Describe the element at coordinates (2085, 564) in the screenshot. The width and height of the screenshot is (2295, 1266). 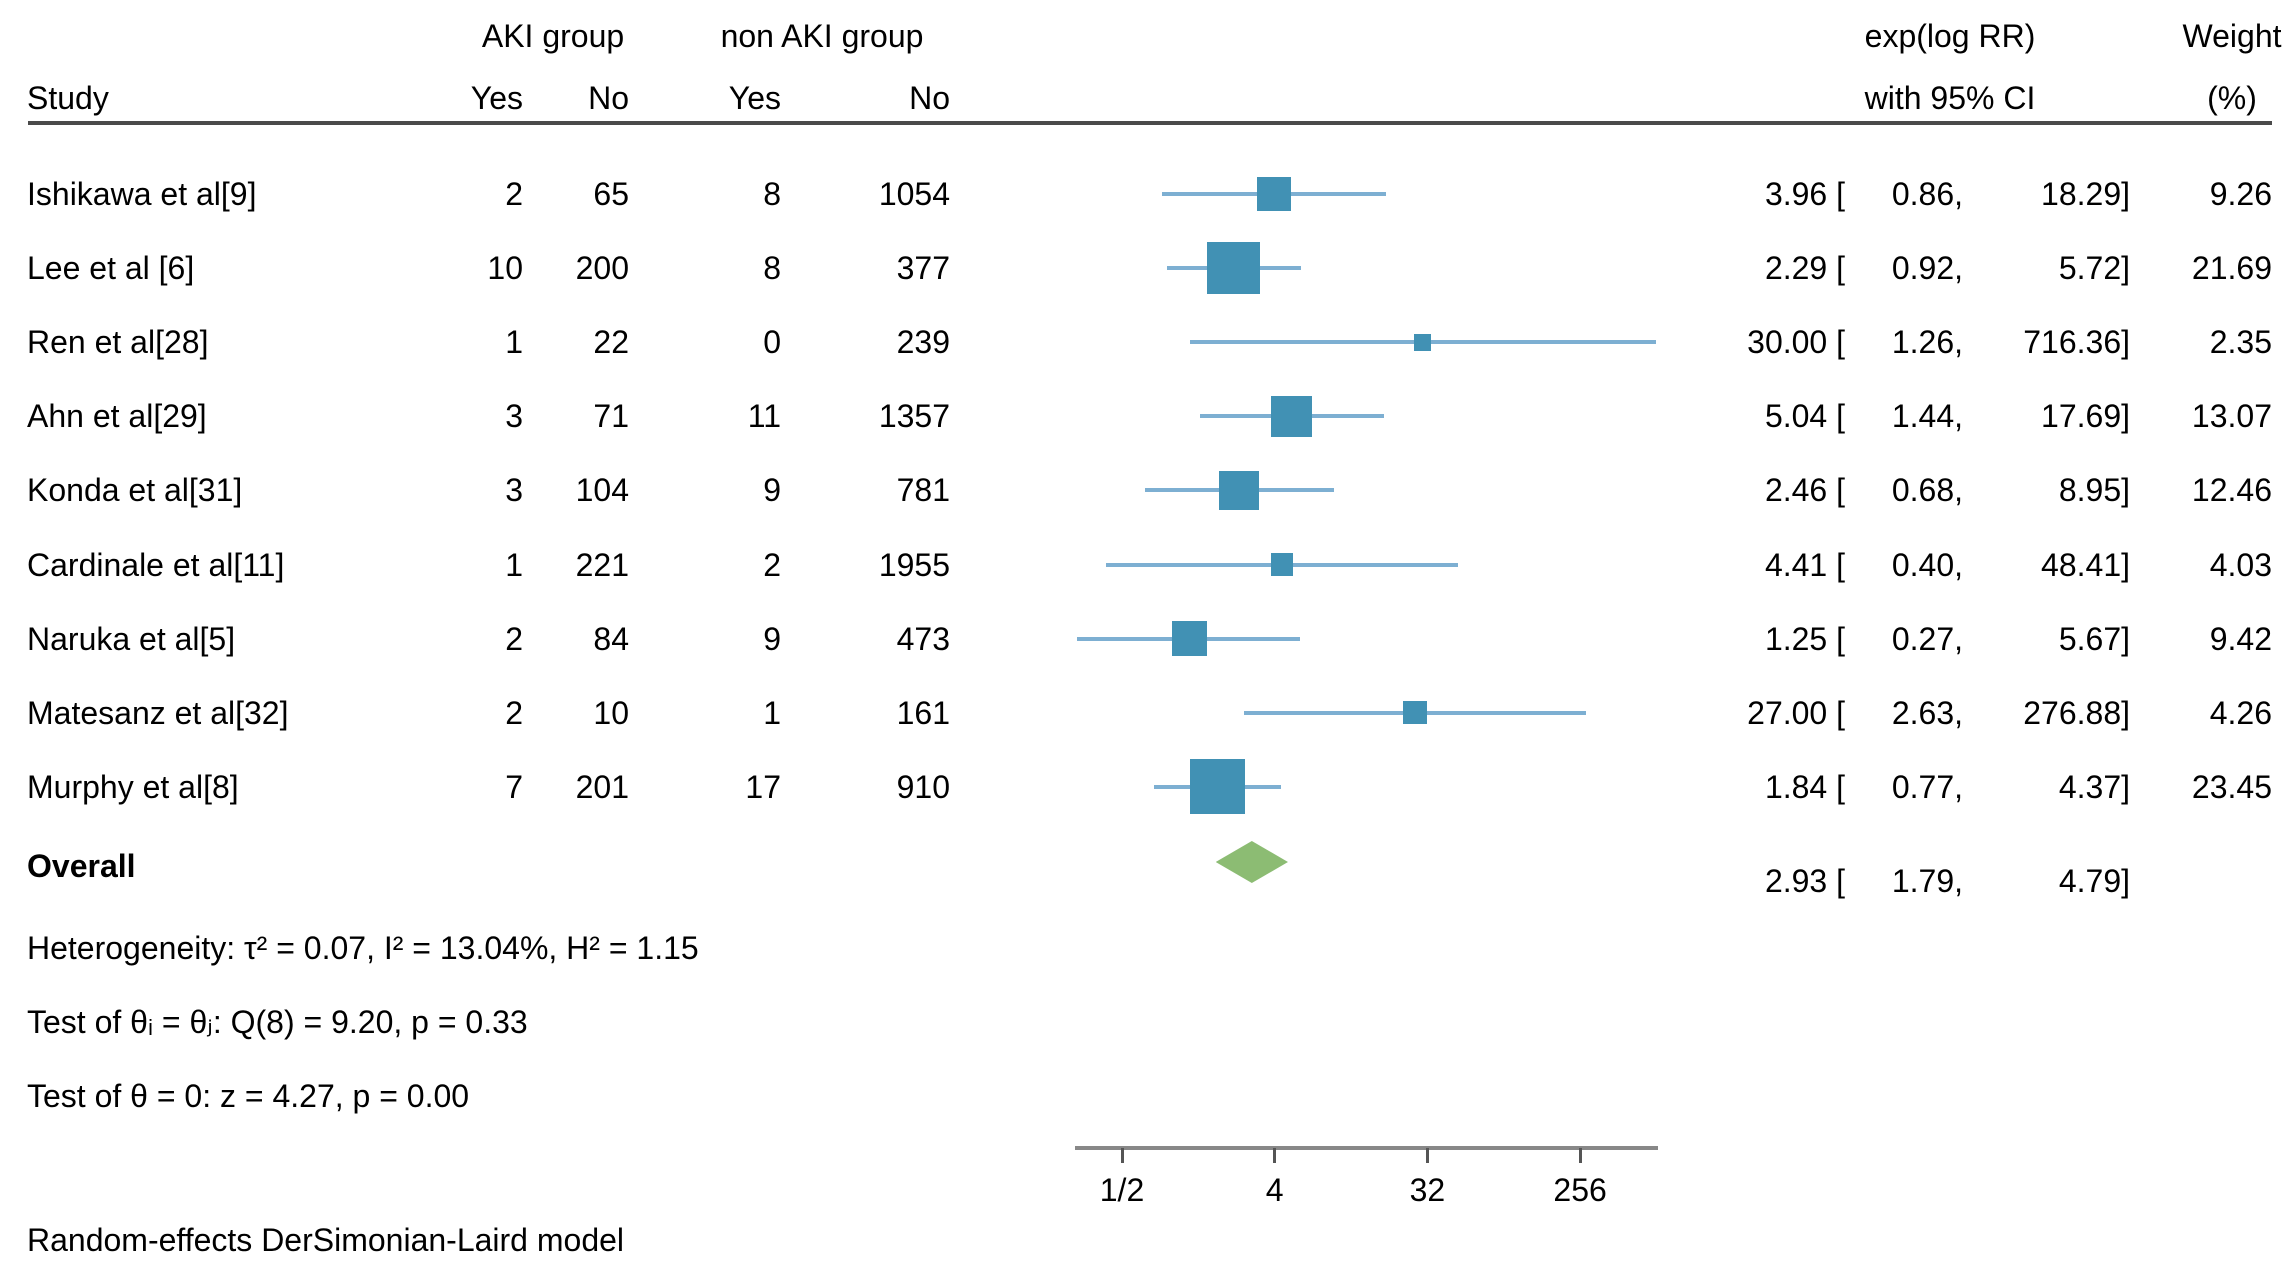
I see `ci-upper: 48.41]` at that location.